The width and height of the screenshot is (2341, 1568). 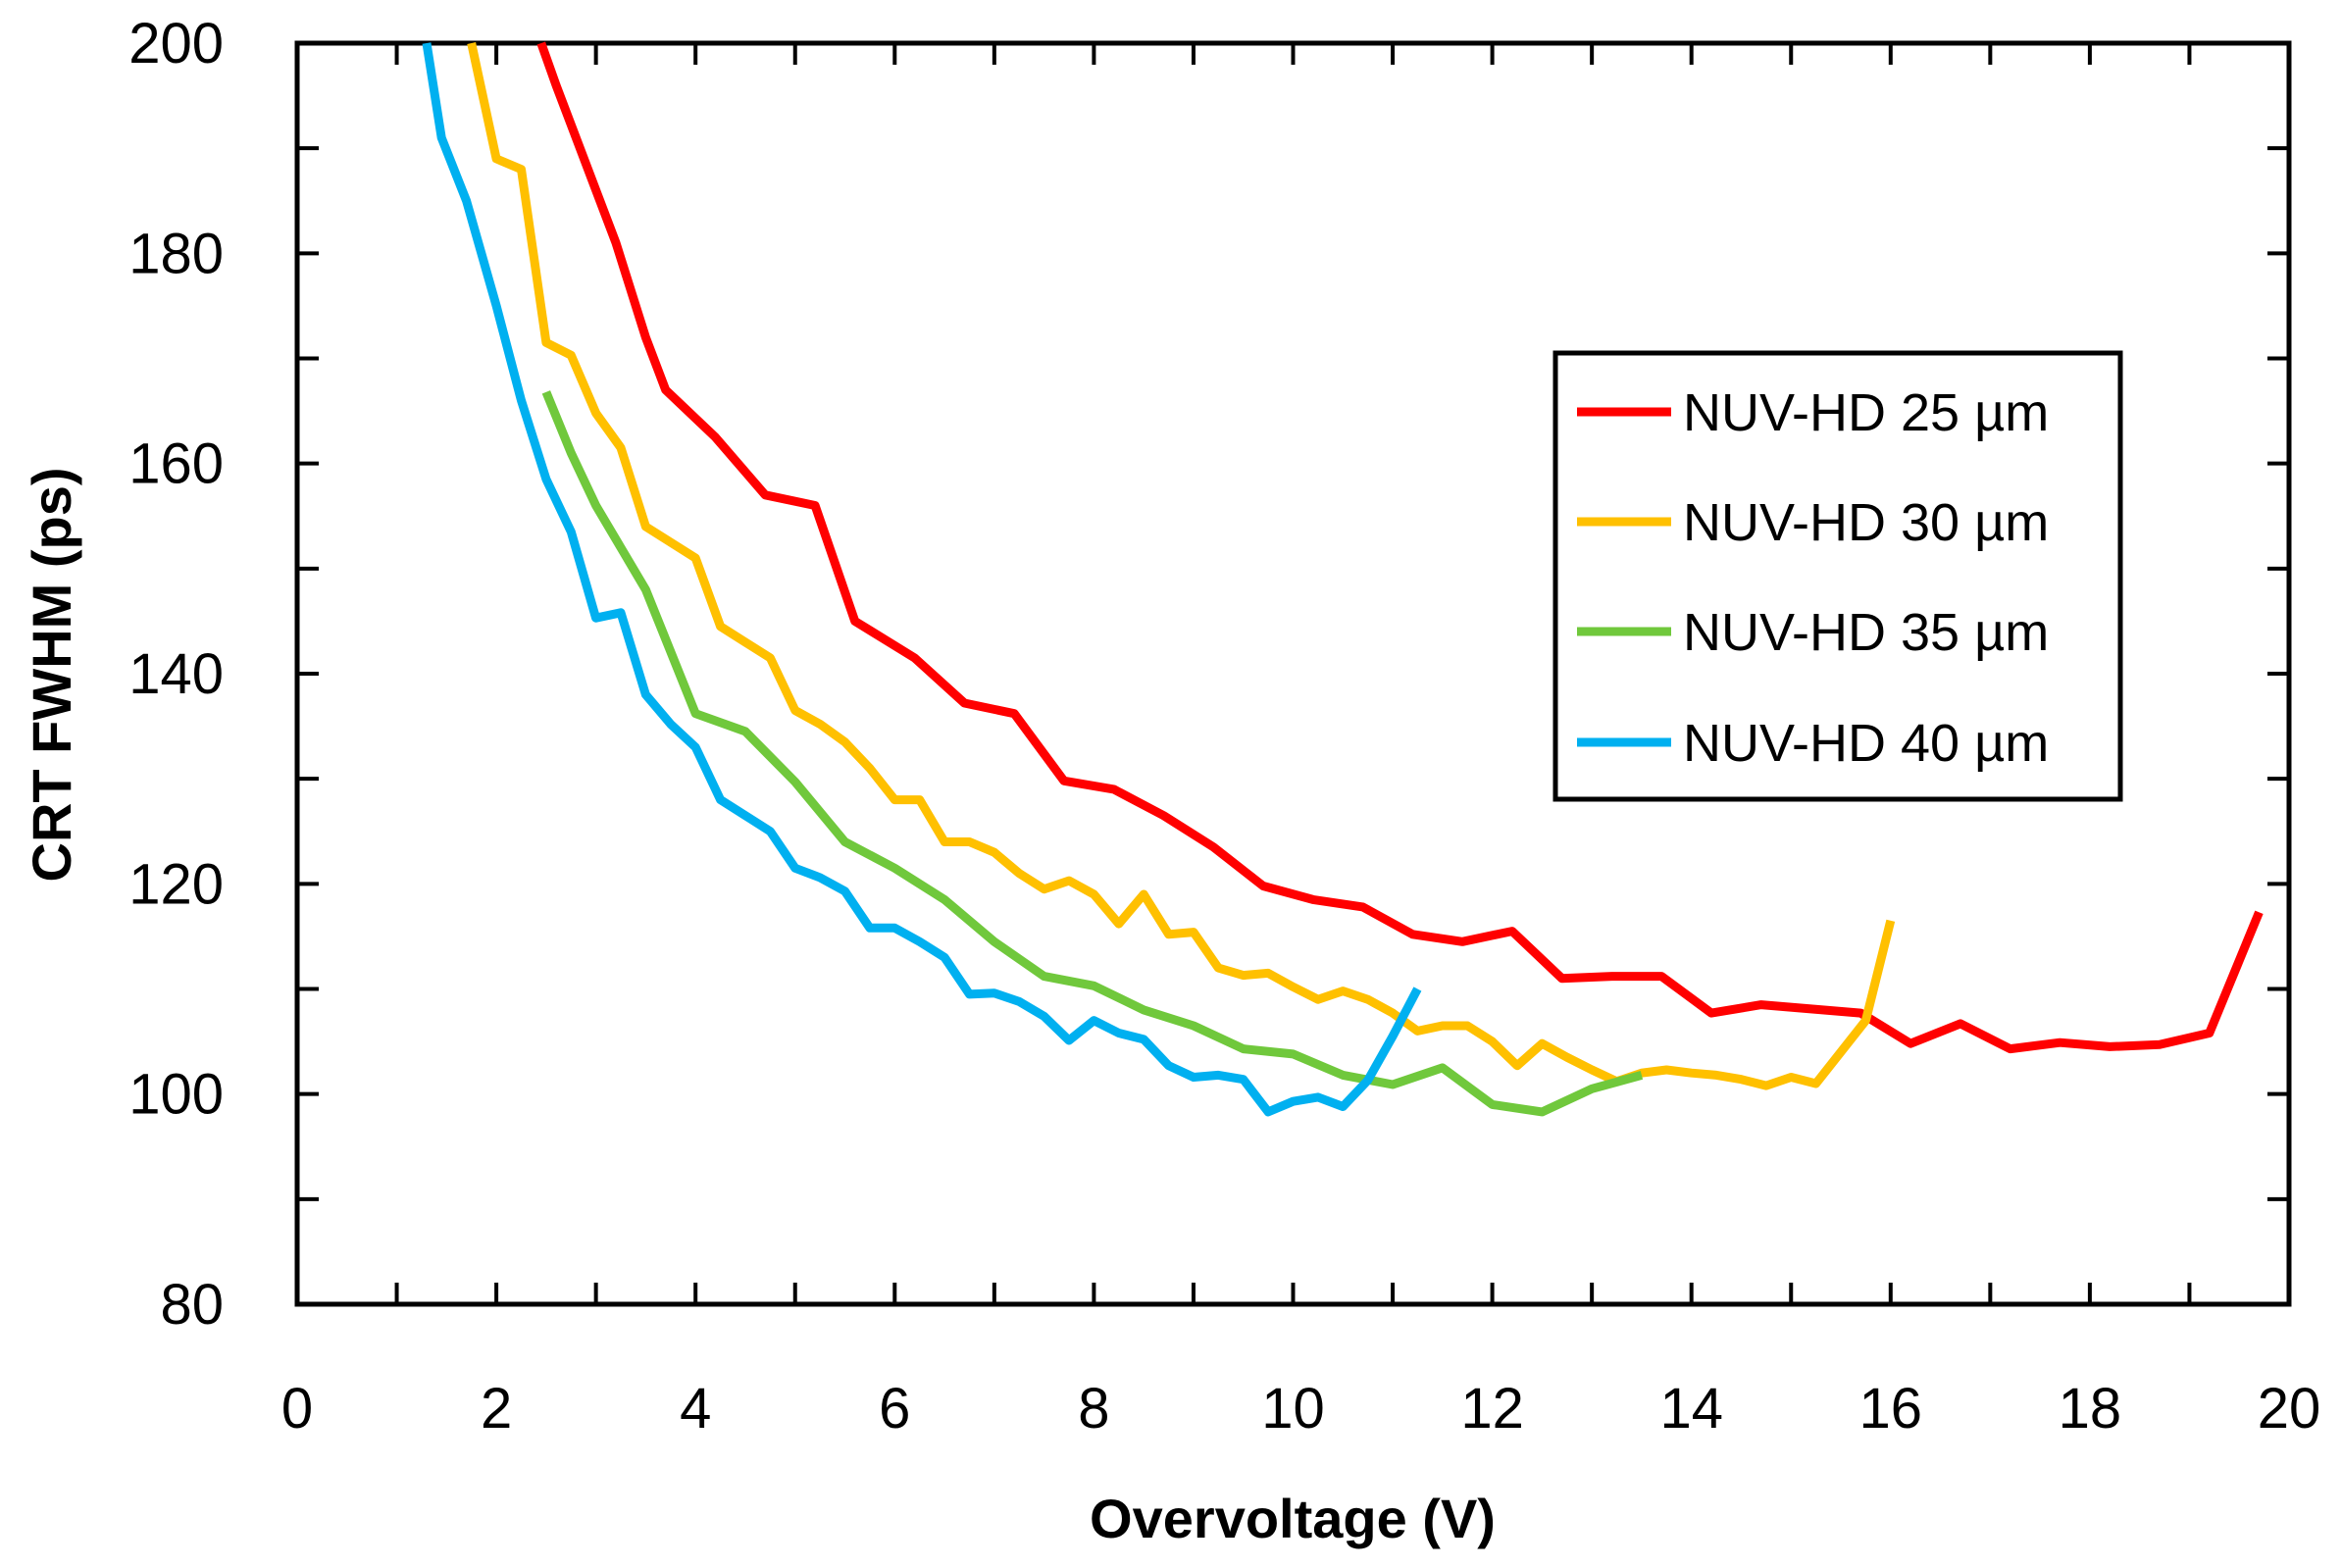 What do you see at coordinates (52, 674) in the screenshot?
I see `y-axis-title: CRT FWHM (ps)` at bounding box center [52, 674].